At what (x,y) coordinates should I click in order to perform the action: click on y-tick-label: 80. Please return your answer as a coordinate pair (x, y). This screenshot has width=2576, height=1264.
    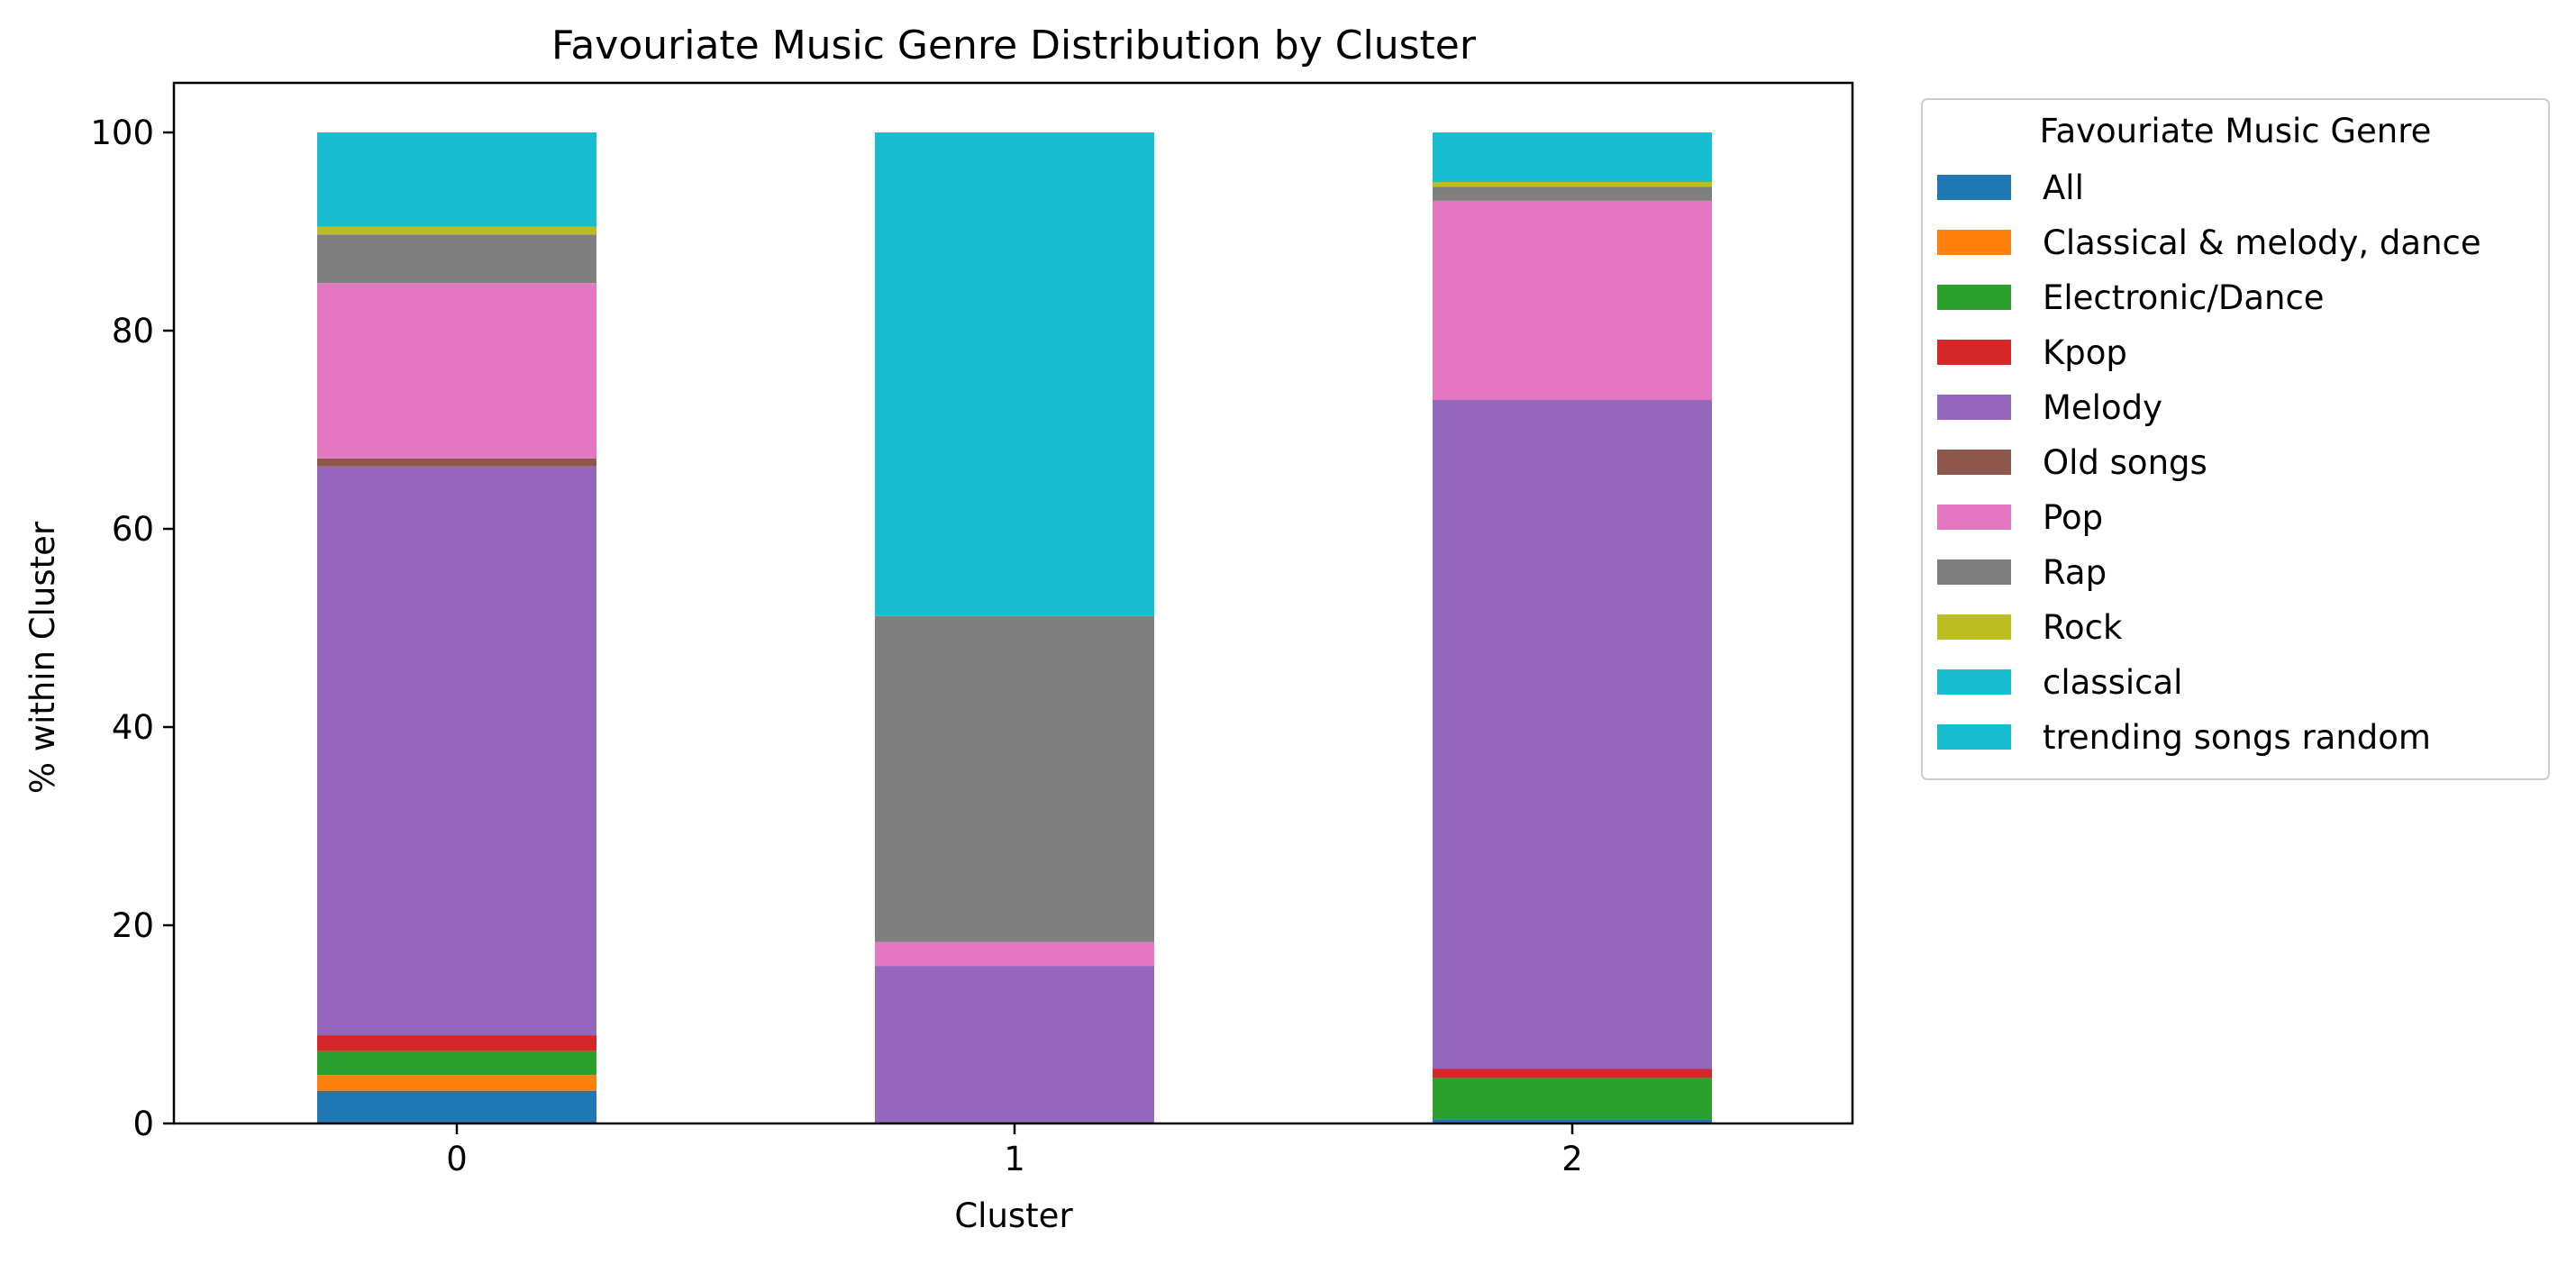
    Looking at the image, I should click on (133, 331).